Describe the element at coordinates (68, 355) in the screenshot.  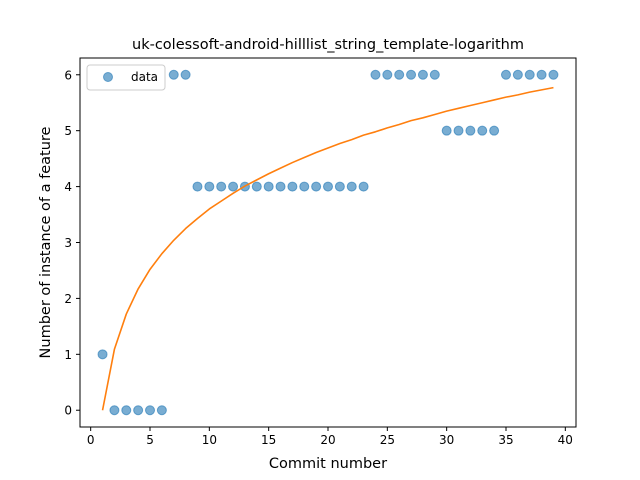
I see `y-tick-label: 1` at that location.